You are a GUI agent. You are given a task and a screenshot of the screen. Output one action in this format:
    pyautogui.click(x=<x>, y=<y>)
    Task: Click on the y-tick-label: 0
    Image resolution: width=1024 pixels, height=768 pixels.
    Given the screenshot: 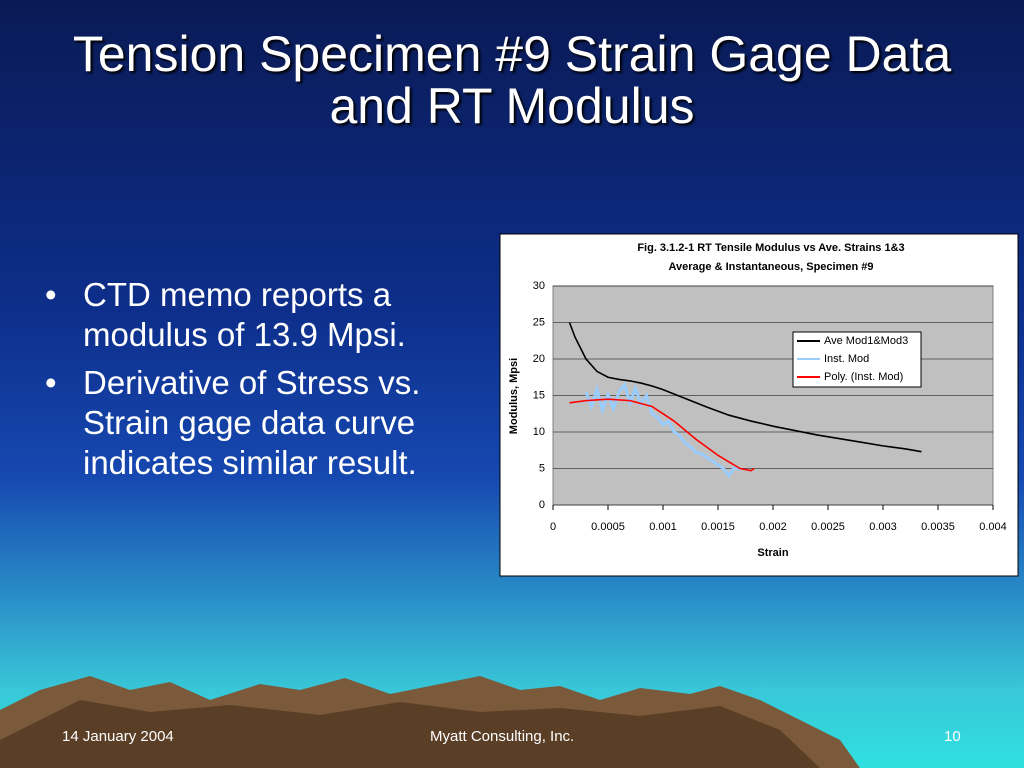 What is the action you would take?
    pyautogui.click(x=542, y=505)
    